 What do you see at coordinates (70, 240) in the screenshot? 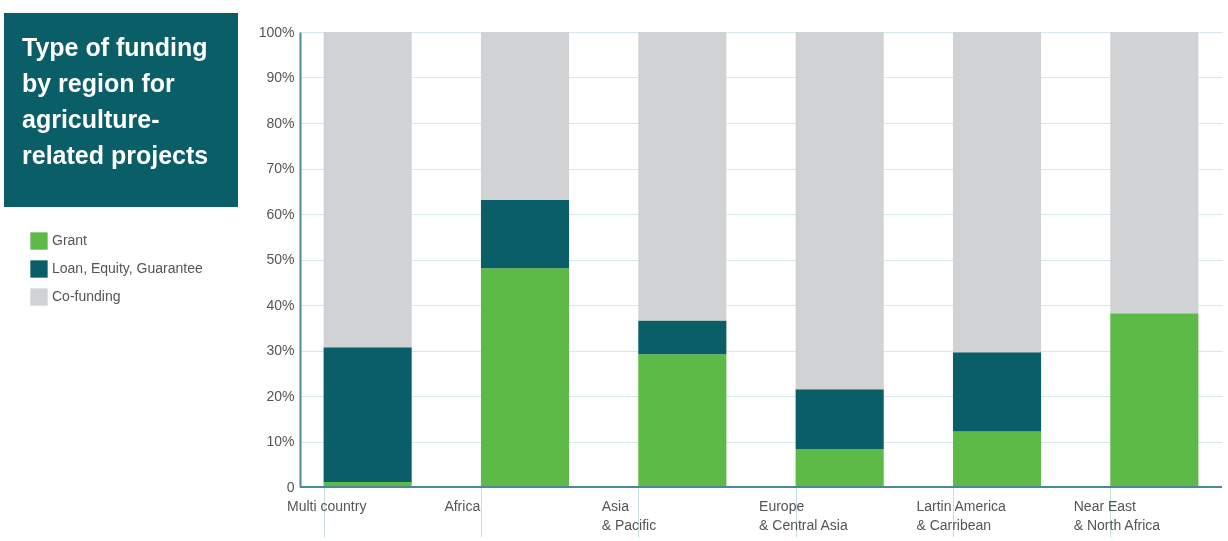
I see `legend-label: Grant` at bounding box center [70, 240].